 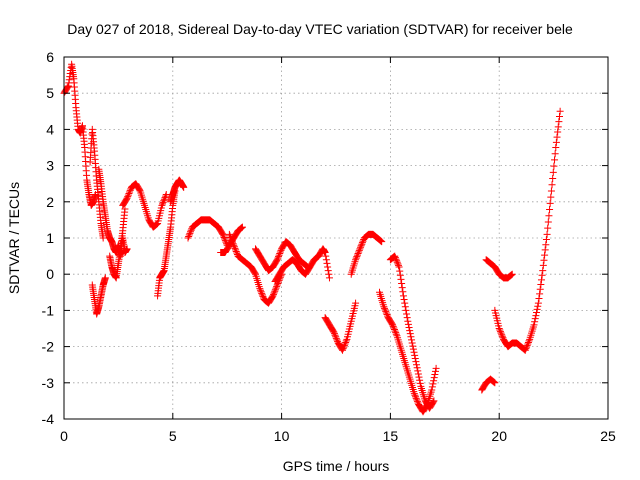 I want to click on y-tick-label: -1, so click(x=48, y=310).